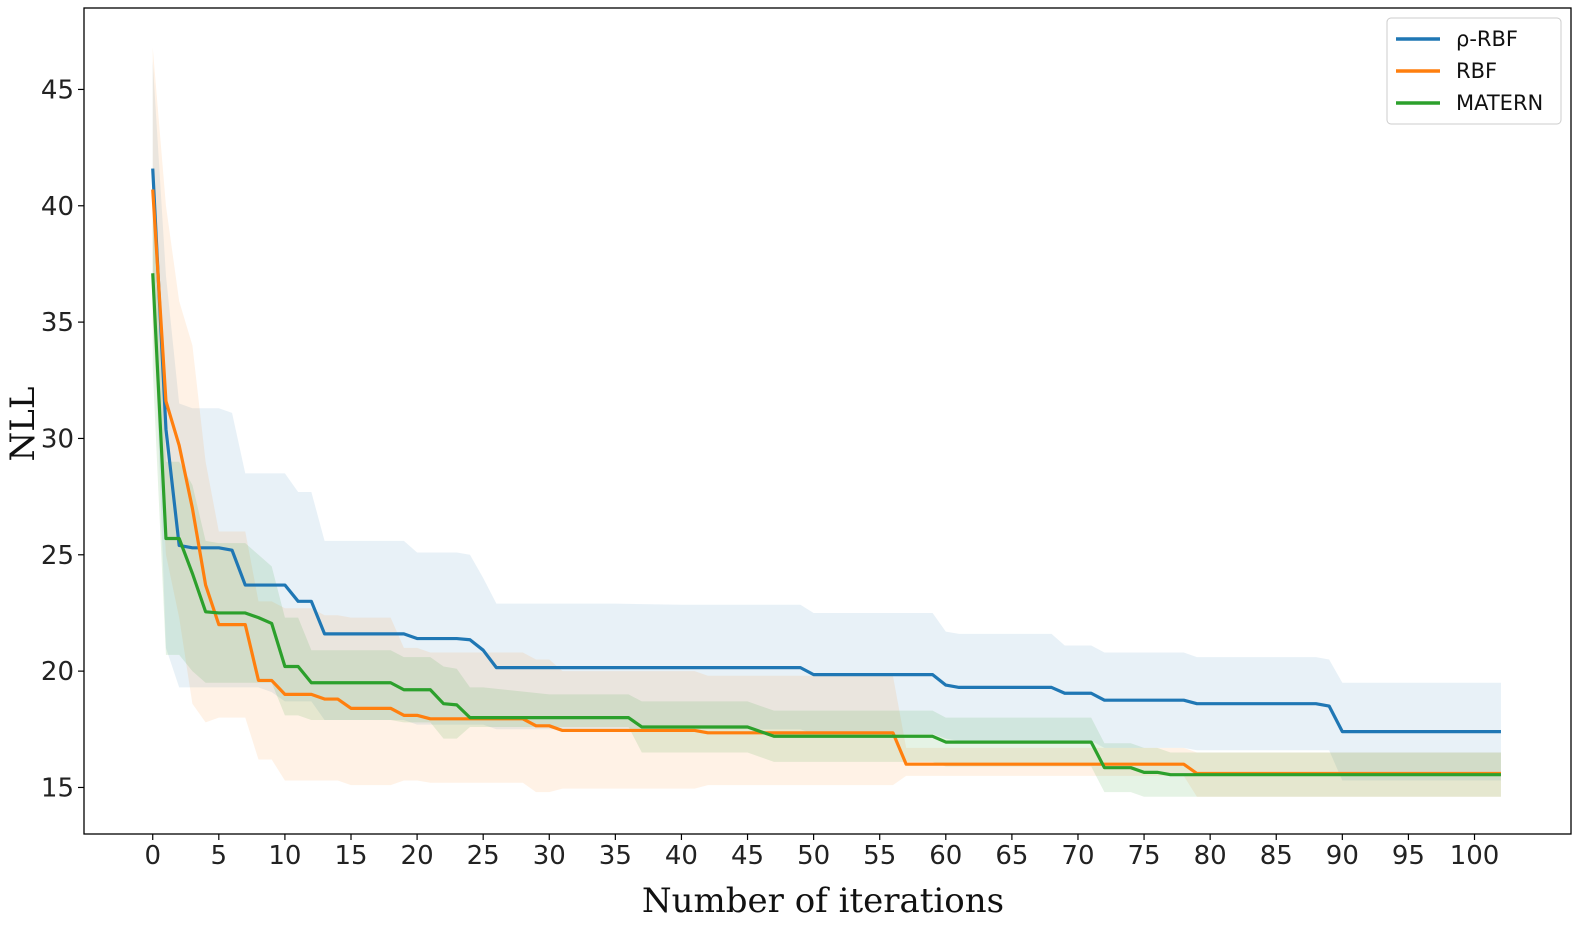 The width and height of the screenshot is (1579, 932). I want to click on x-tick-label: 55, so click(879, 856).